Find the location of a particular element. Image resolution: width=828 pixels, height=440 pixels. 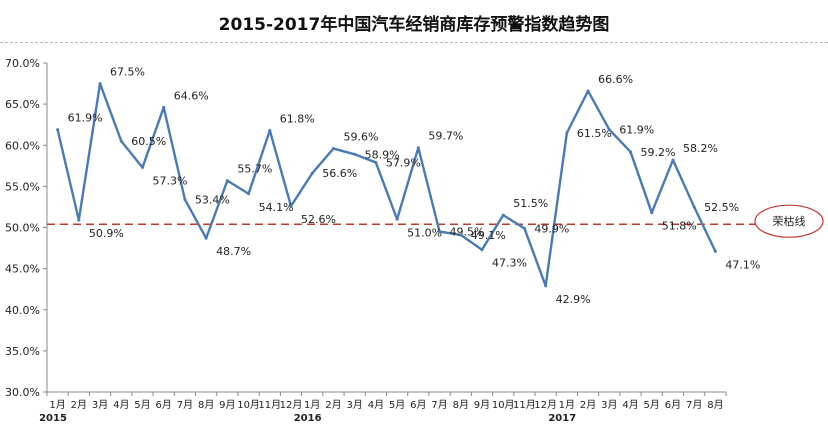

data-label: 51.0% is located at coordinates (424, 232).